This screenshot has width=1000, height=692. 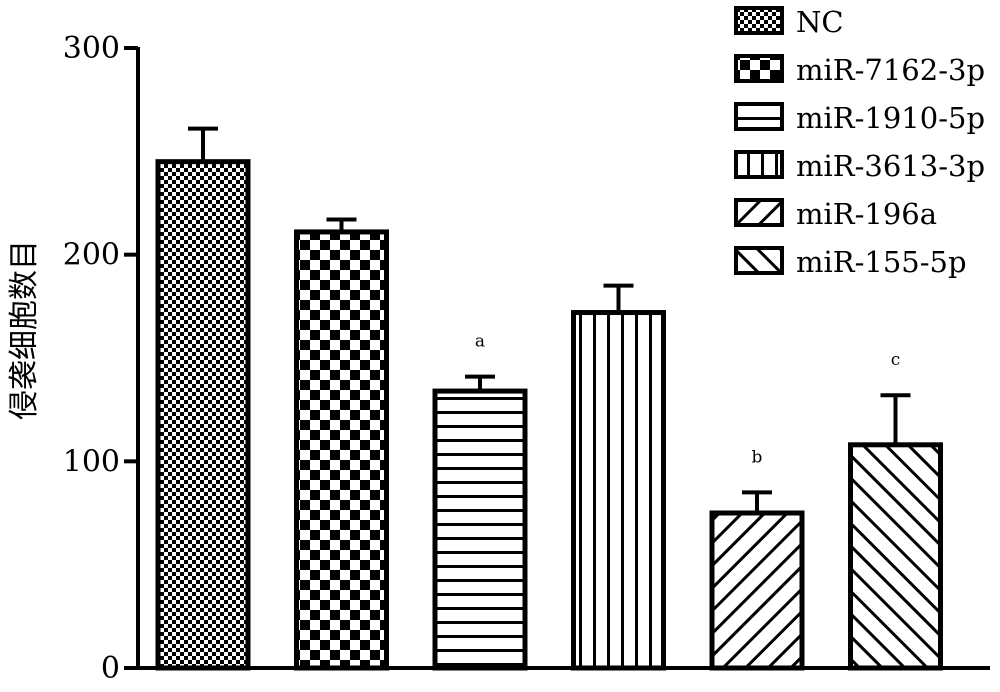 I want to click on y-tick-label: 100, so click(x=91, y=461).